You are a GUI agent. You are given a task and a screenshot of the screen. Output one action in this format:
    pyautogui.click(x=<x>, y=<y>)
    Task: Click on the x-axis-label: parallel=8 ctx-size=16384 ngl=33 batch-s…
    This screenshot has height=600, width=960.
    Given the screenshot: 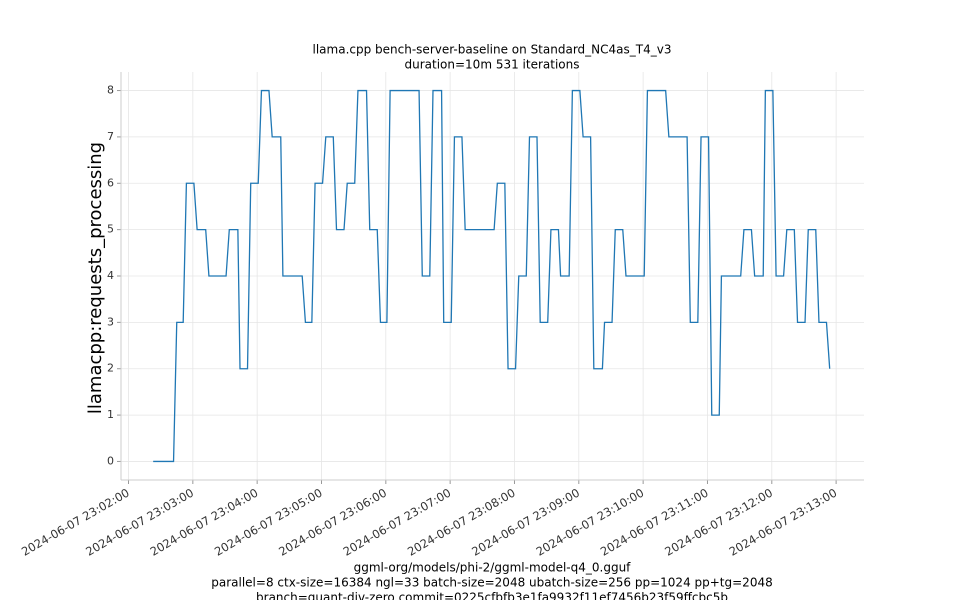 What is the action you would take?
    pyautogui.click(x=491, y=583)
    